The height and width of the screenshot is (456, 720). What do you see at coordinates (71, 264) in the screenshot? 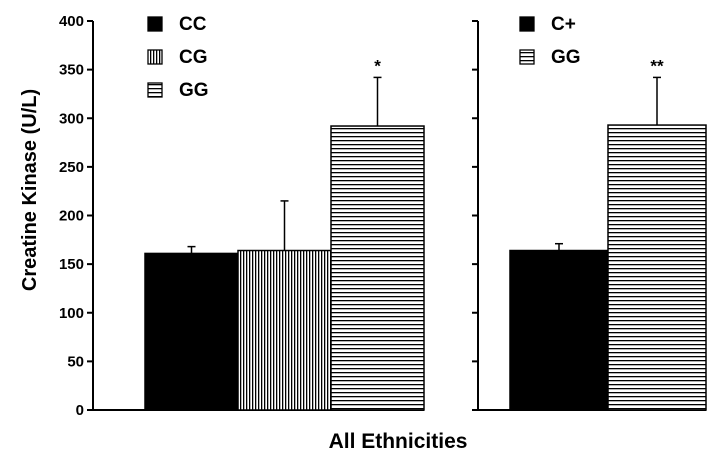
I see `y-tick-label: 150` at bounding box center [71, 264].